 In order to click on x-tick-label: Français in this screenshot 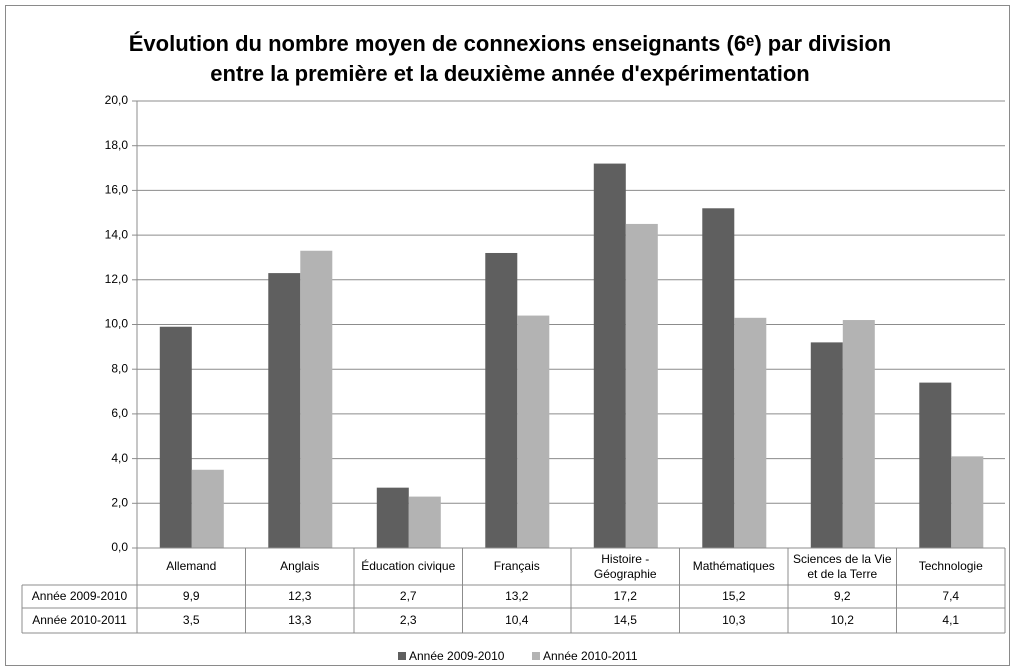, I will do `click(516, 566)`.